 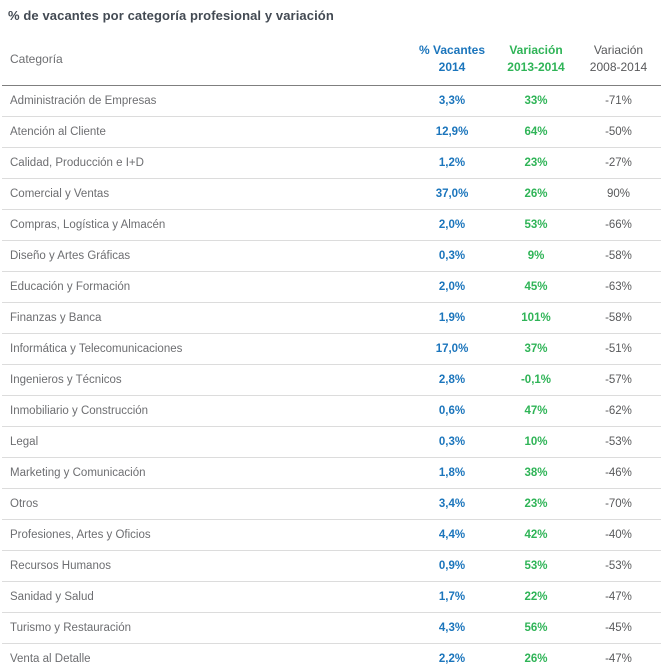 I want to click on variacion-2013-2014-cell: -0,1%, so click(x=536, y=380).